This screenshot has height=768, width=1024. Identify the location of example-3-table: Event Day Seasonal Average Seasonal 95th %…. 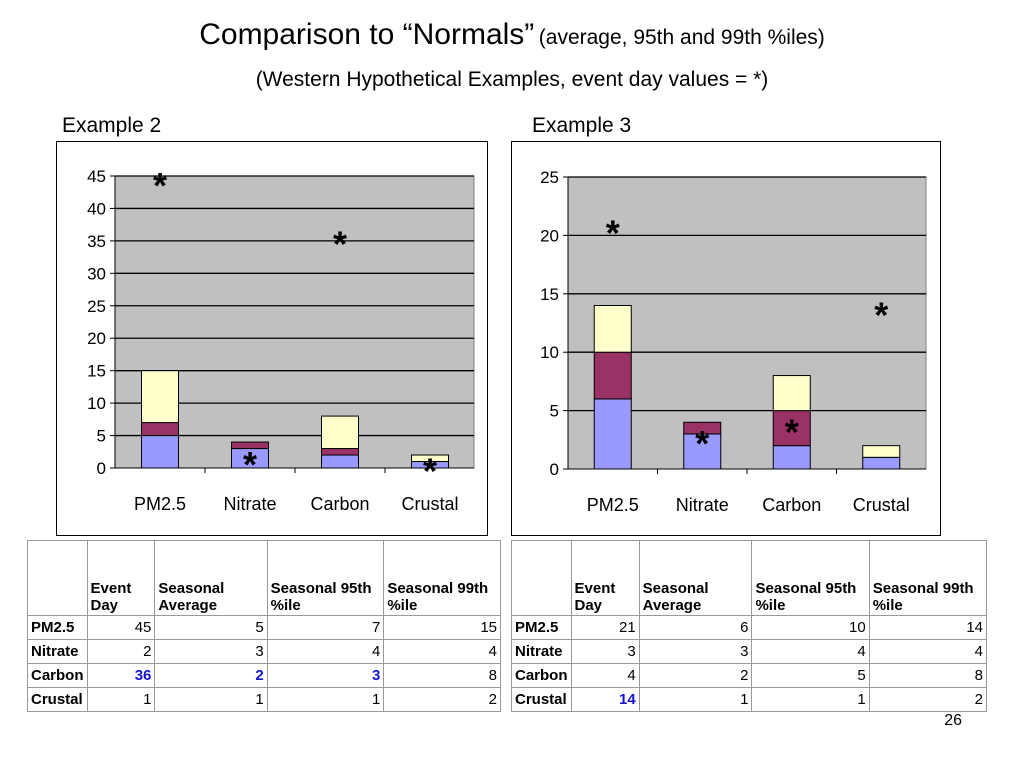
(749, 626).